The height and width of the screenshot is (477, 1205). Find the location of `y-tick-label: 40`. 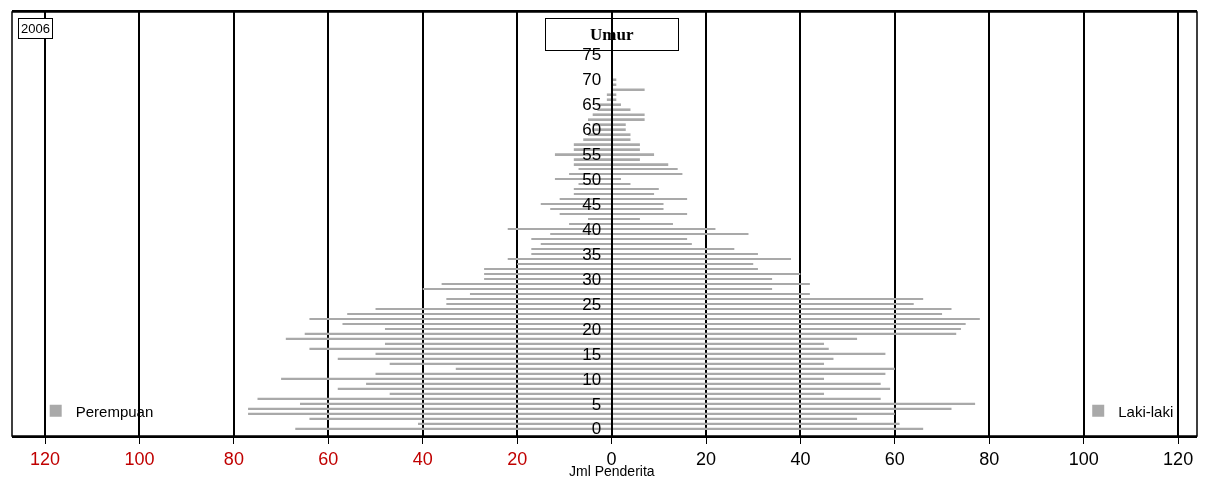

y-tick-label: 40 is located at coordinates (592, 229).